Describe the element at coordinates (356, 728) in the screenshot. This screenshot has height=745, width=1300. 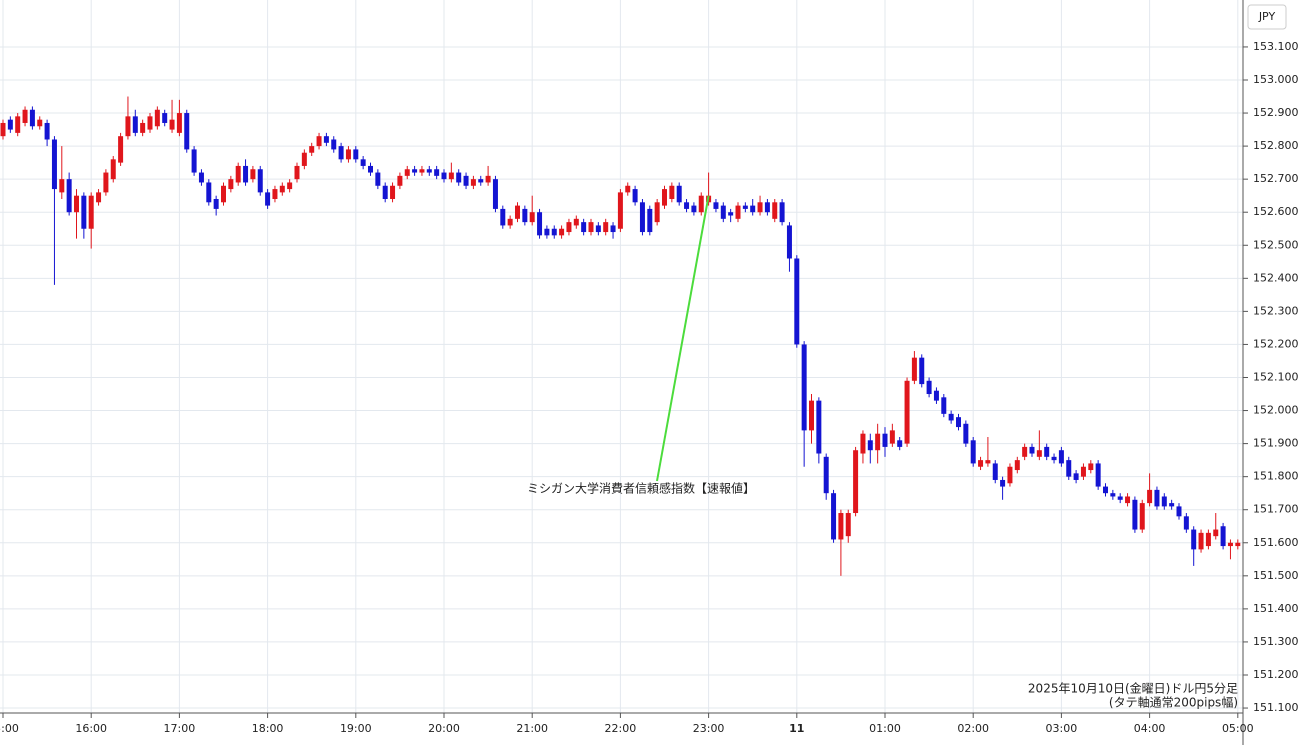
I see `x-tick-label: 19:00` at that location.